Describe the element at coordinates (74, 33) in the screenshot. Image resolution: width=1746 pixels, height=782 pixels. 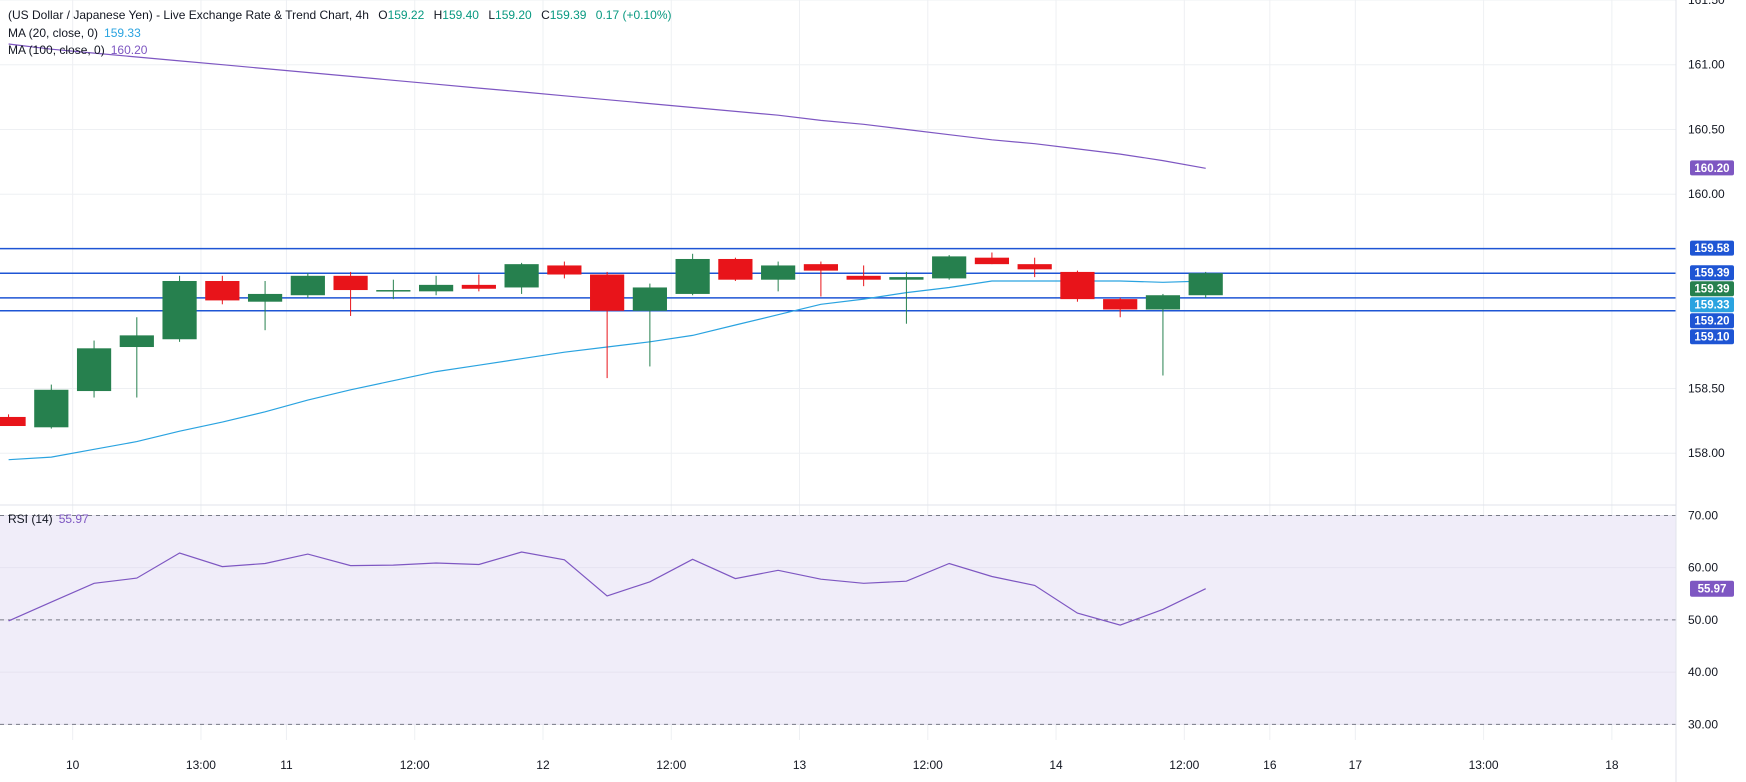
I see `legend-ma20: MA (20, close, 0) 159.33` at that location.